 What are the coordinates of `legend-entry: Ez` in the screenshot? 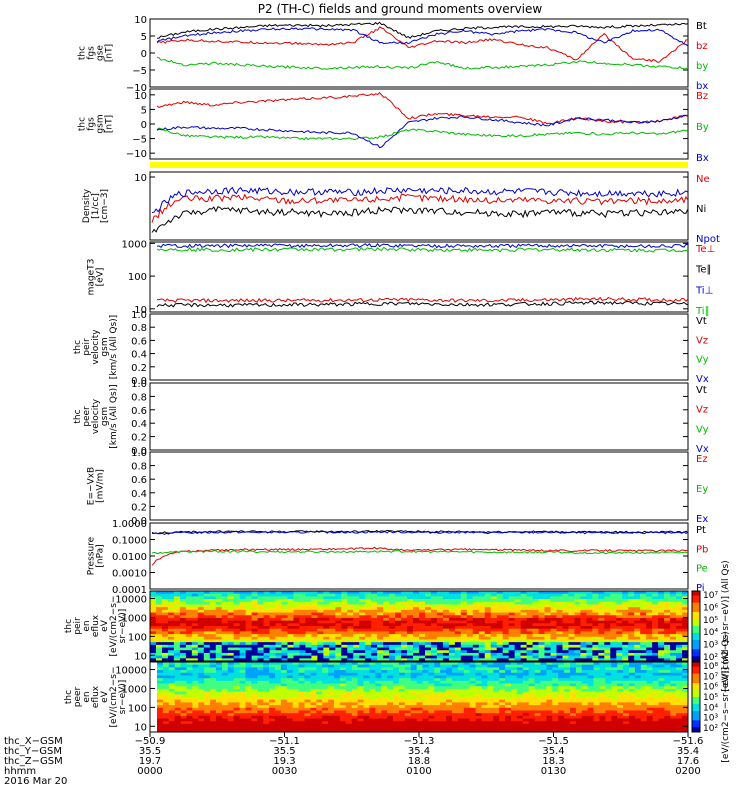 It's located at (702, 459).